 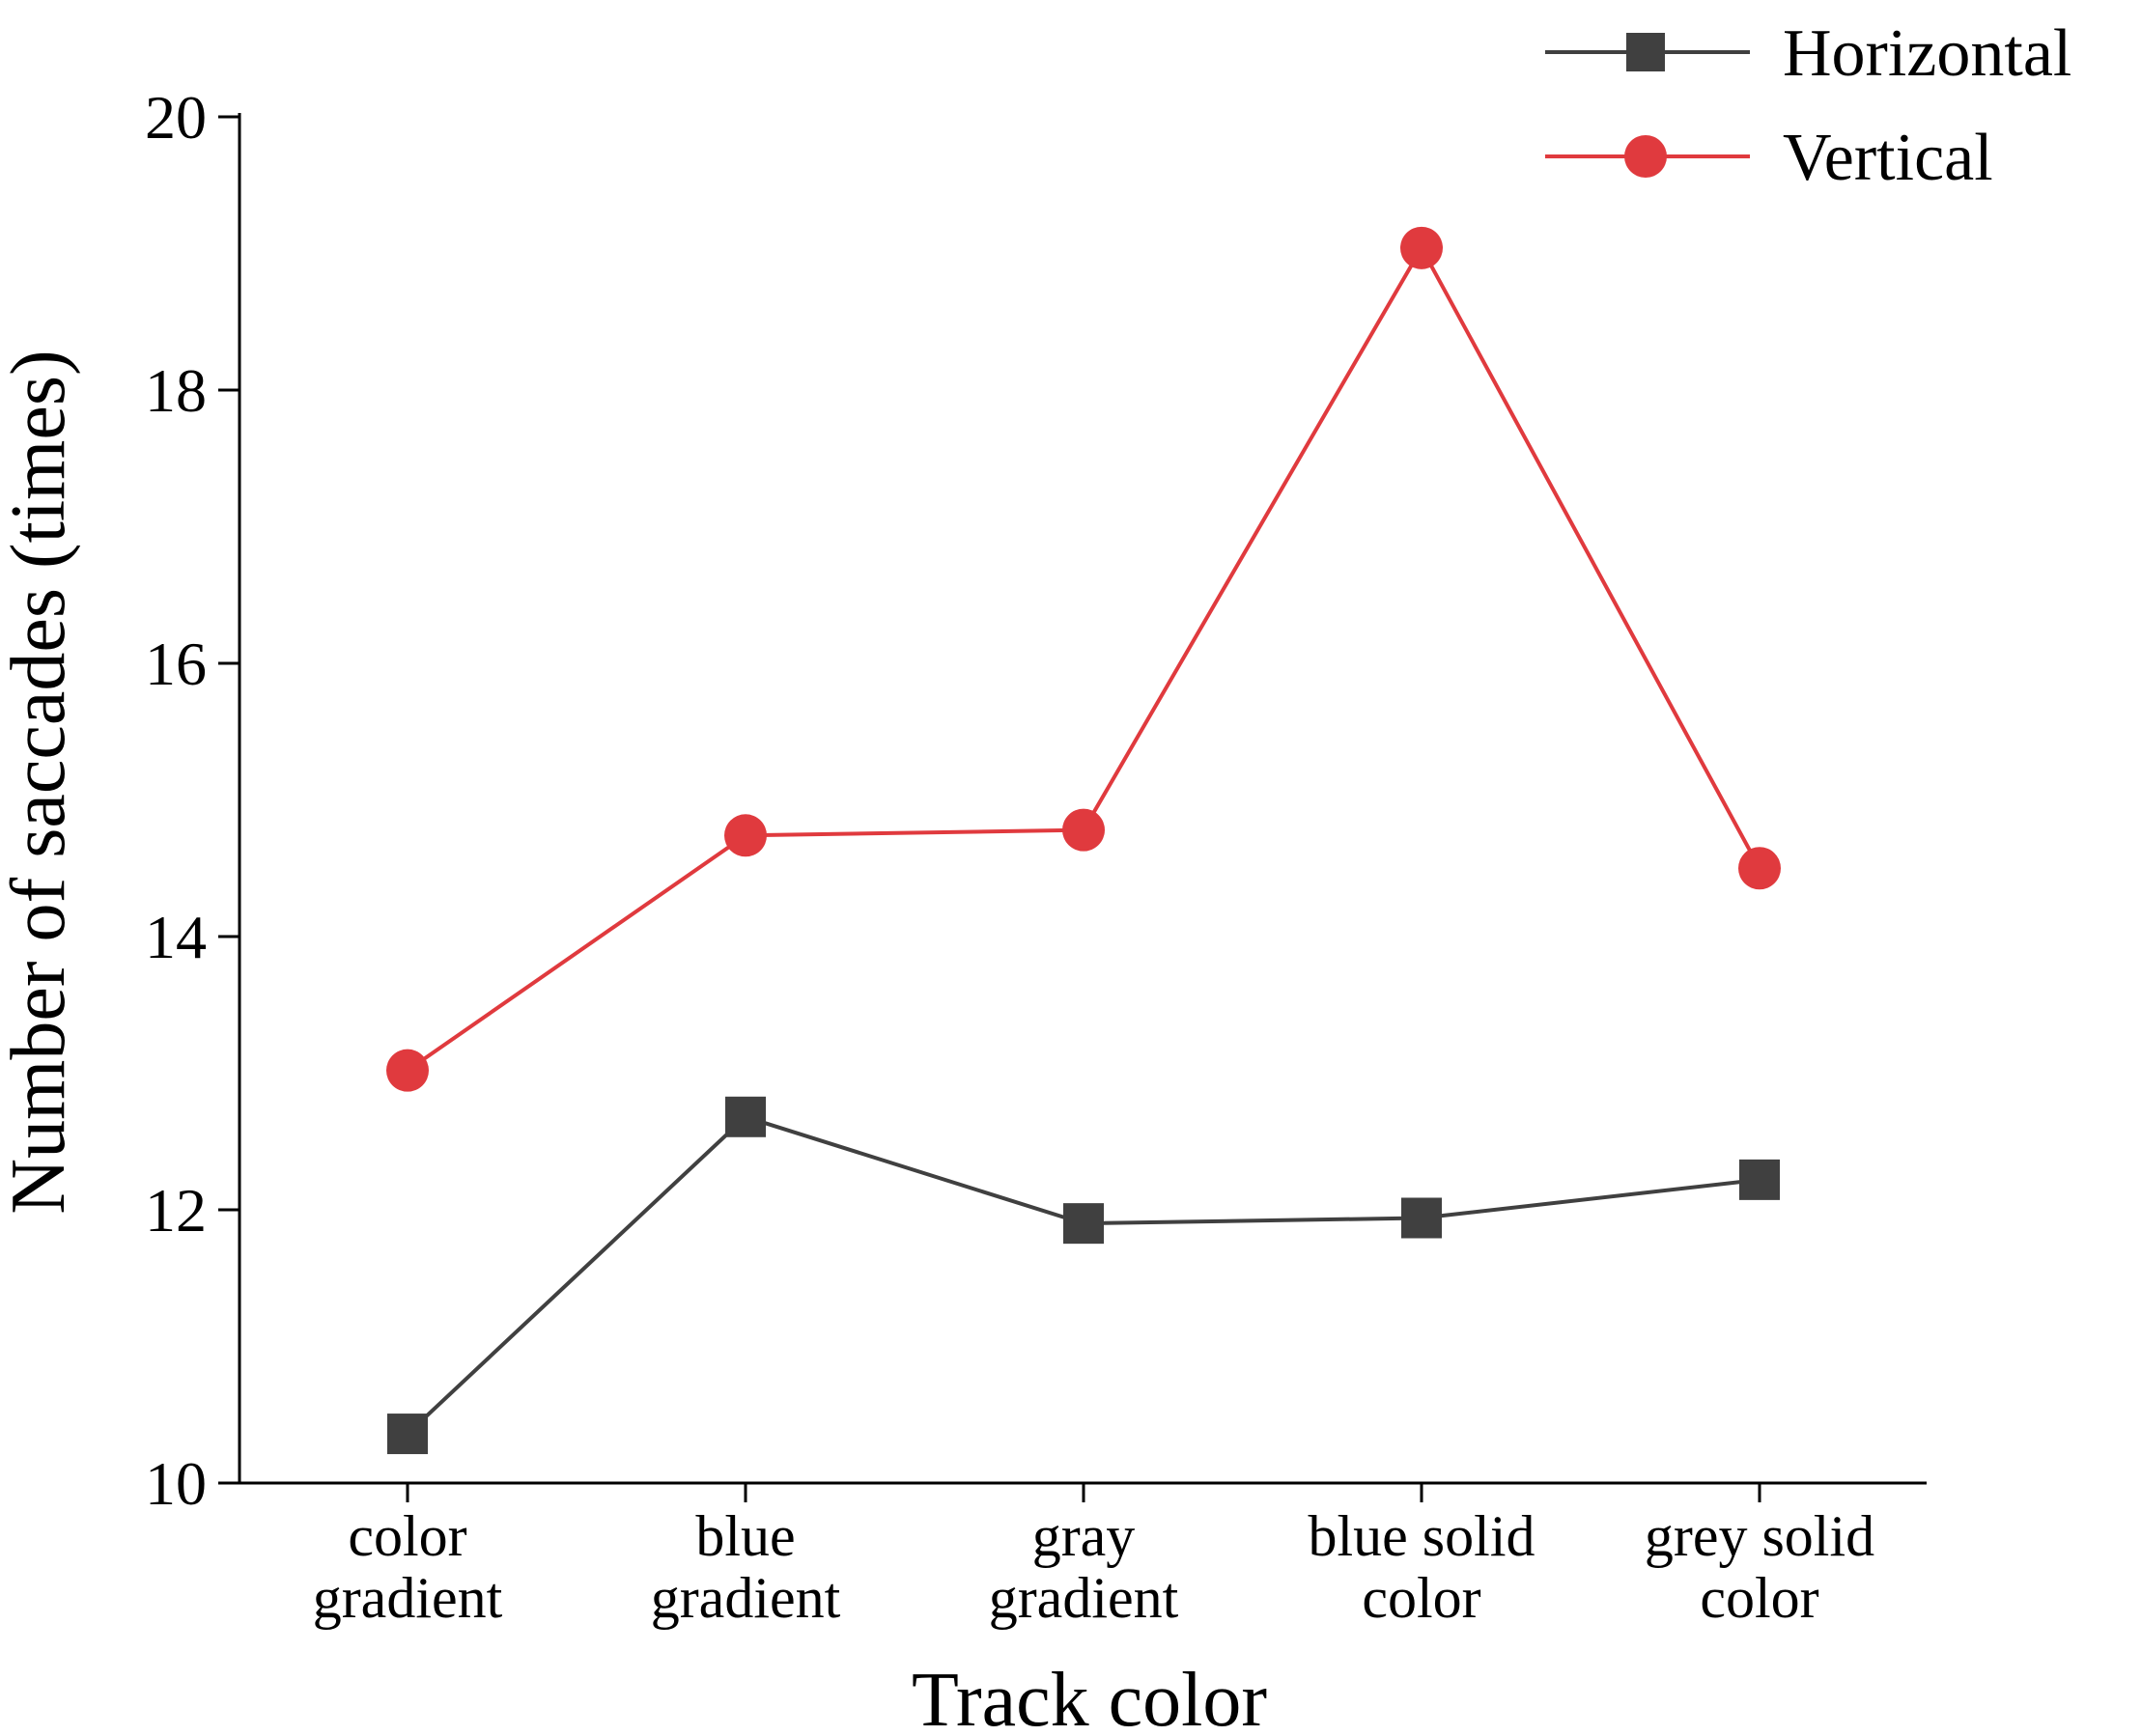 I want to click on legend: Horizontal Vertical, so click(x=1808, y=106).